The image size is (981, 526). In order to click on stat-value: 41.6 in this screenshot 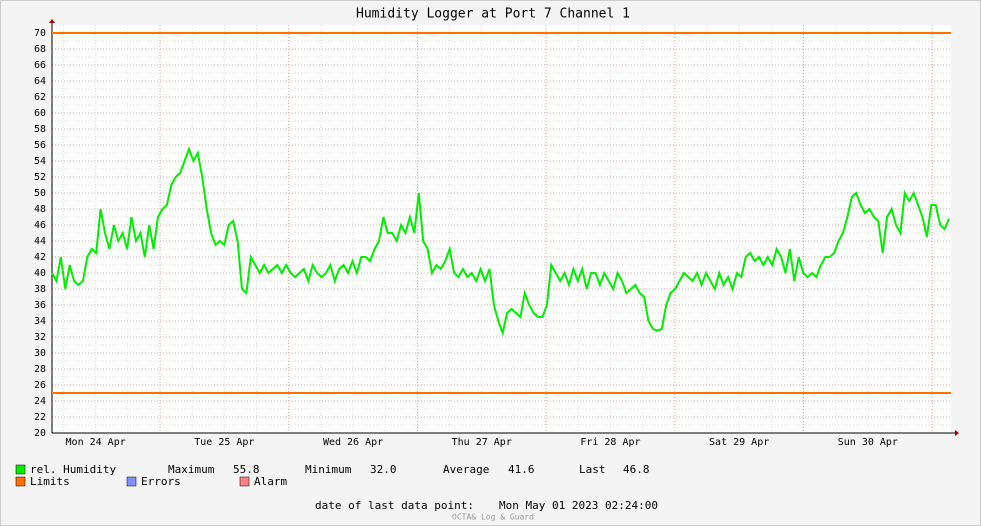, I will do `click(521, 469)`.